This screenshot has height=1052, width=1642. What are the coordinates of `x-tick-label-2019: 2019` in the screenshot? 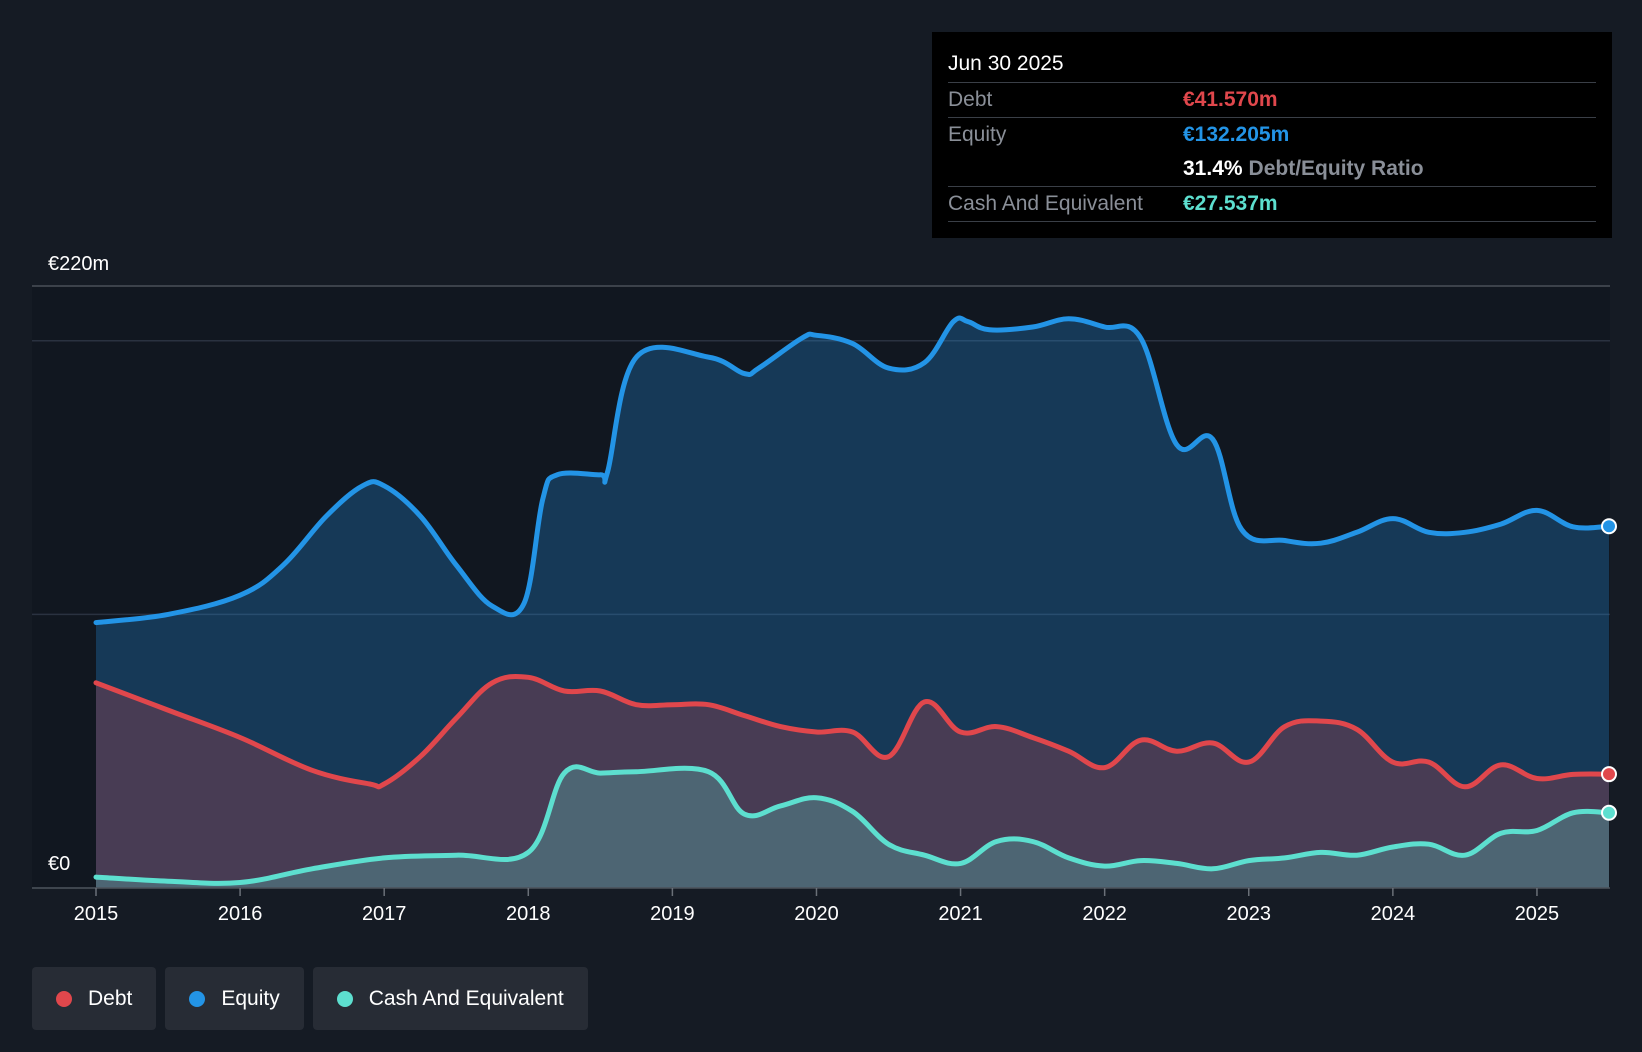 It's located at (672, 914).